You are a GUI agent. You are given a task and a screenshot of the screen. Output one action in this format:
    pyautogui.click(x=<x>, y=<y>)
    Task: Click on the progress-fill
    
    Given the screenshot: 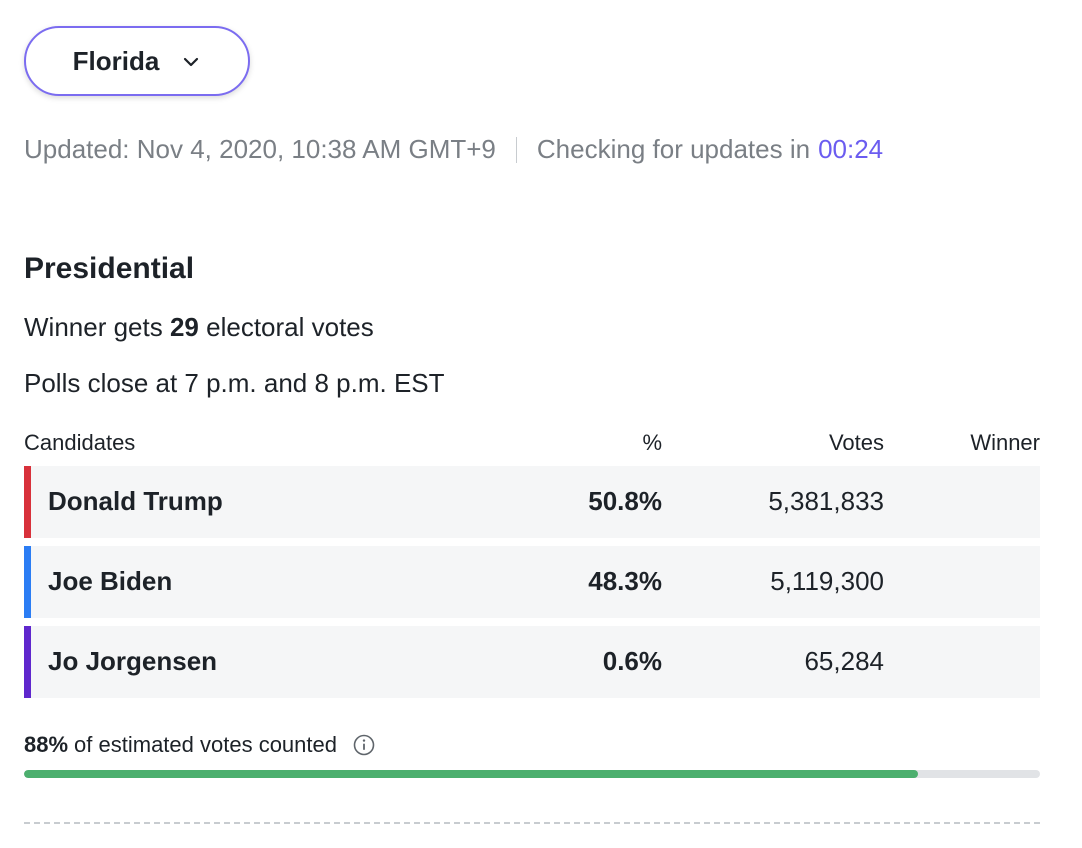 What is the action you would take?
    pyautogui.click(x=471, y=774)
    